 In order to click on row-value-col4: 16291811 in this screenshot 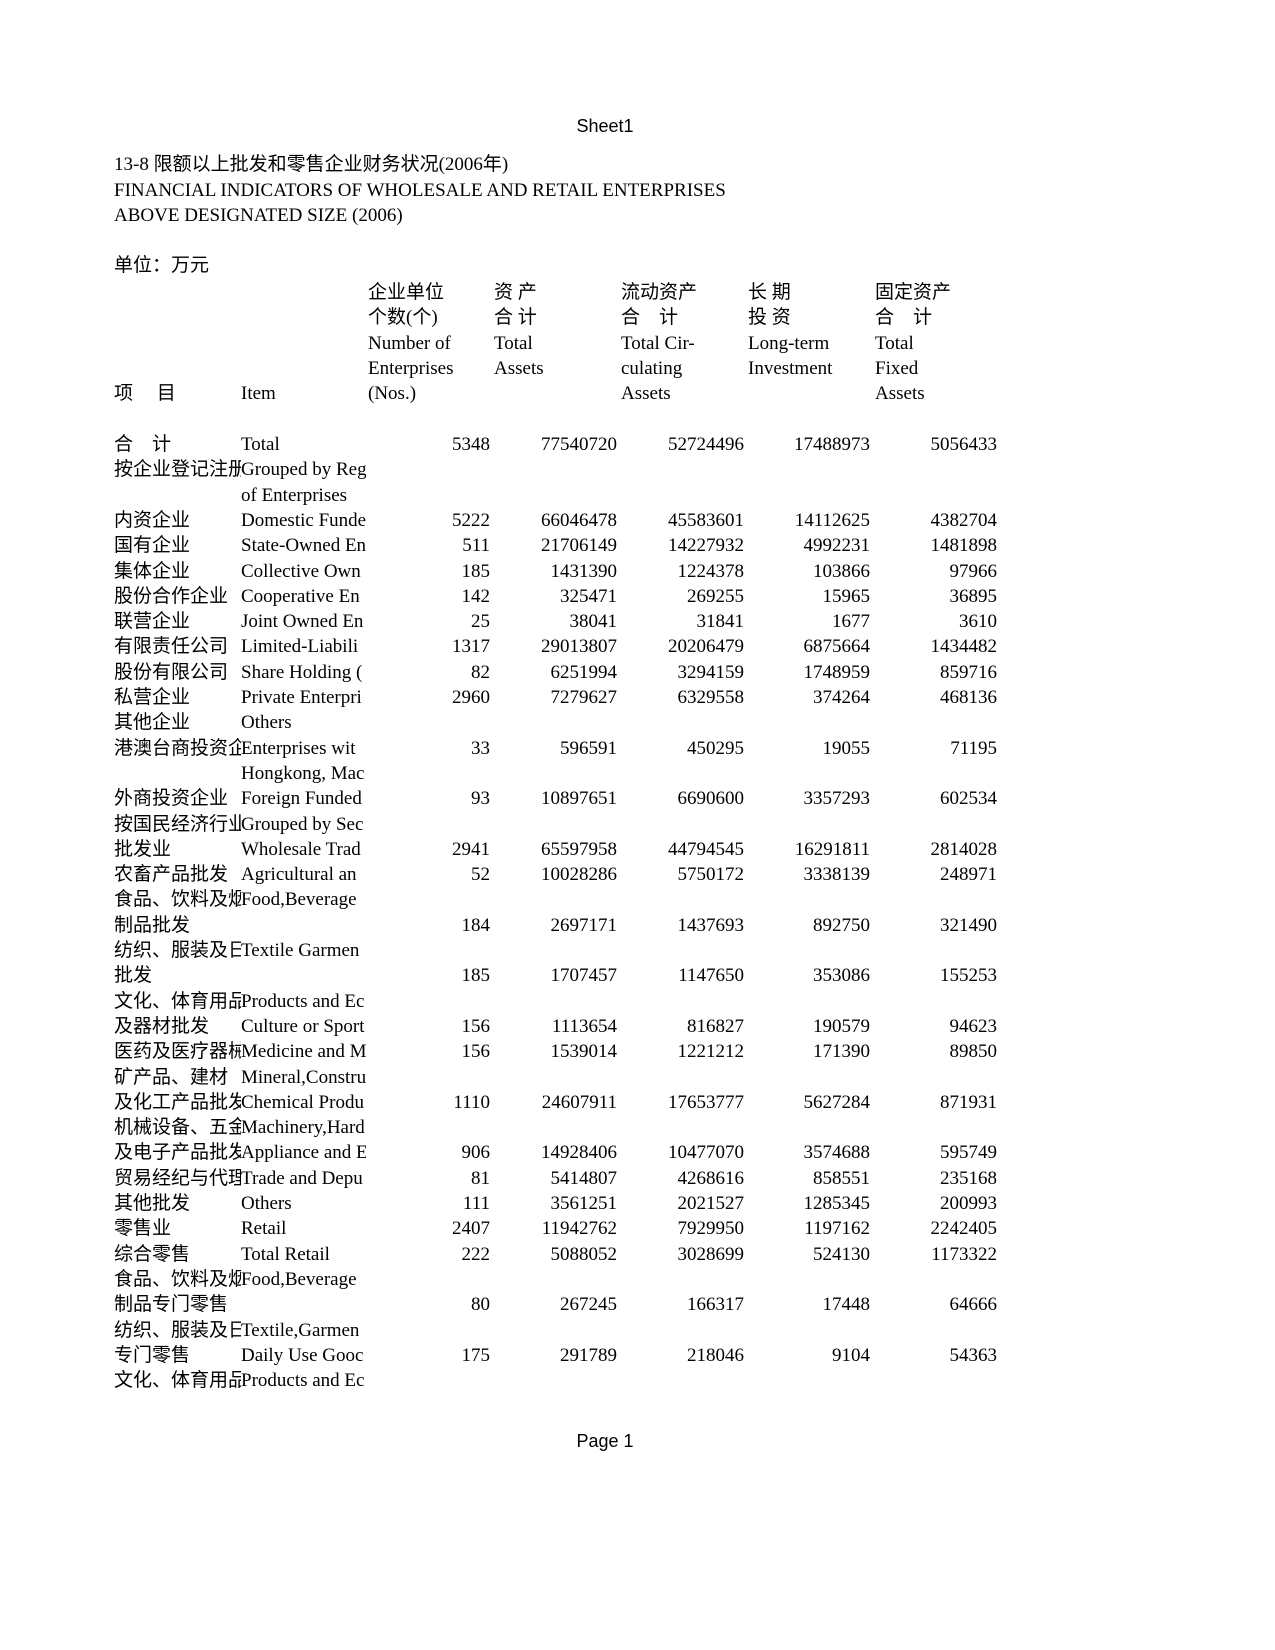, I will do `click(832, 849)`.